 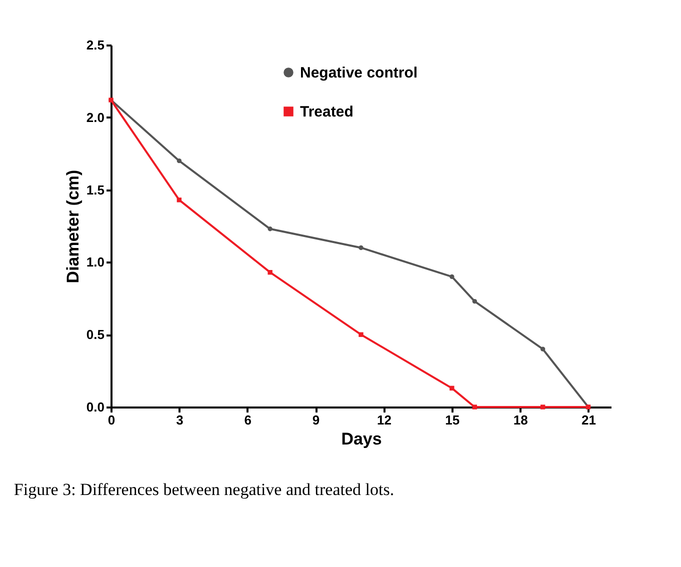 What do you see at coordinates (72, 227) in the screenshot?
I see `y-axis-title: Diameter (cm)` at bounding box center [72, 227].